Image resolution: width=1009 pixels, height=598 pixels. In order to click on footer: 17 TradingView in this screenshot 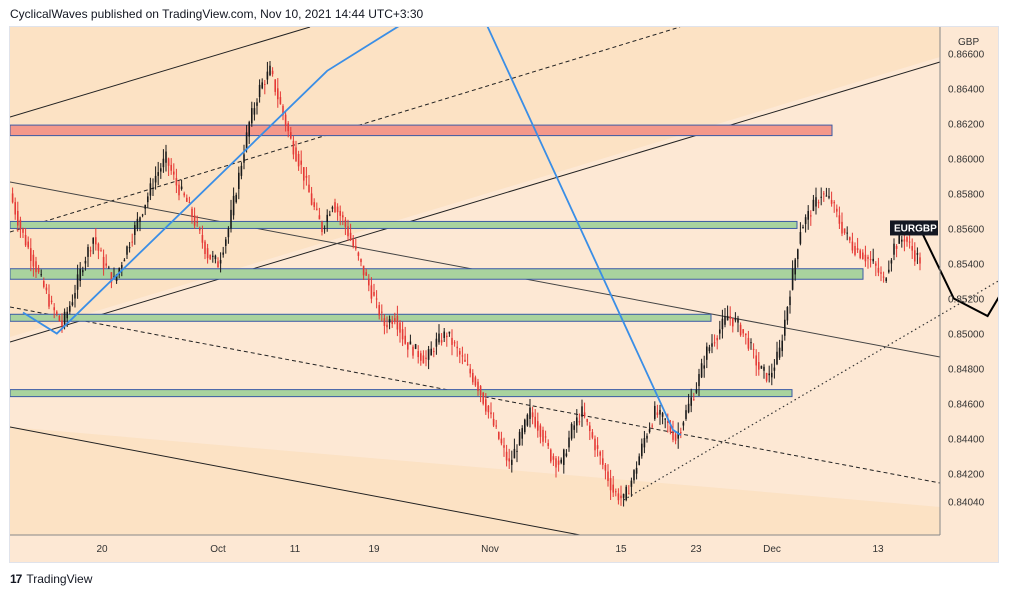, I will do `click(51, 579)`.